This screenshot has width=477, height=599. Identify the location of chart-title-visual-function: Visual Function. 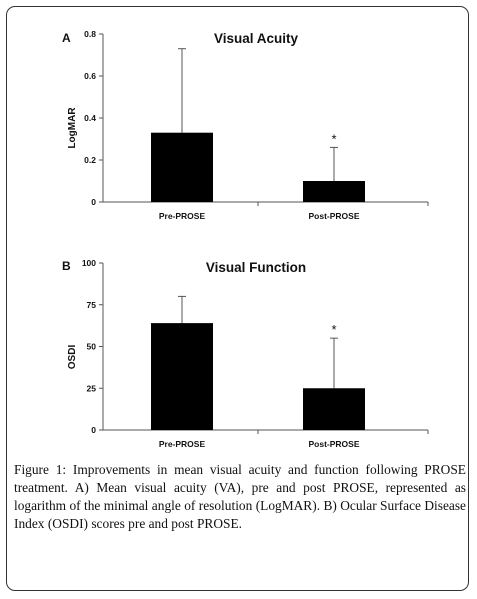
(256, 267).